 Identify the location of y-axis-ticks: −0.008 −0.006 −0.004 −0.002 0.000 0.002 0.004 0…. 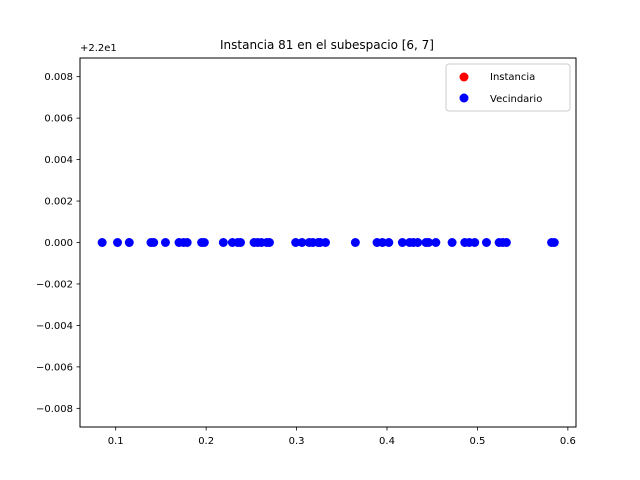
(58, 243).